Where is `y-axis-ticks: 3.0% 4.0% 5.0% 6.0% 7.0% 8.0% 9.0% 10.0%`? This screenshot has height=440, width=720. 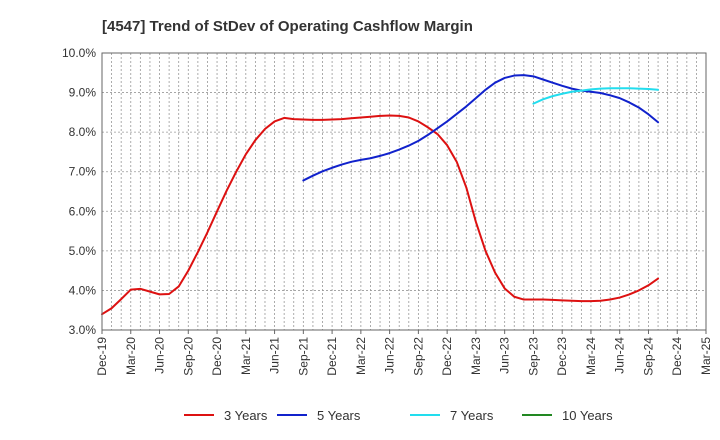 y-axis-ticks: 3.0% 4.0% 5.0% 6.0% 7.0% 8.0% 9.0% 10.0% is located at coordinates (79, 191).